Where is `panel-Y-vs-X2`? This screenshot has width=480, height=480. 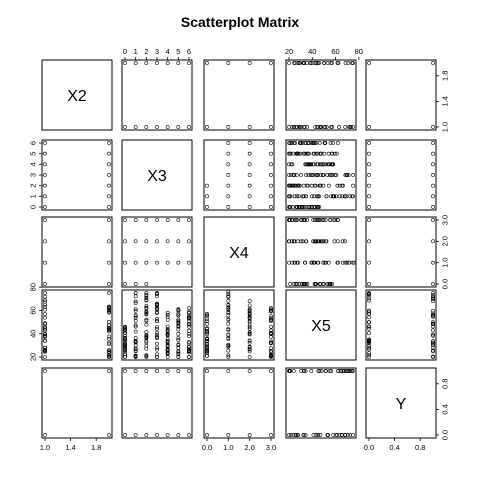
panel-Y-vs-X2 is located at coordinates (77, 403).